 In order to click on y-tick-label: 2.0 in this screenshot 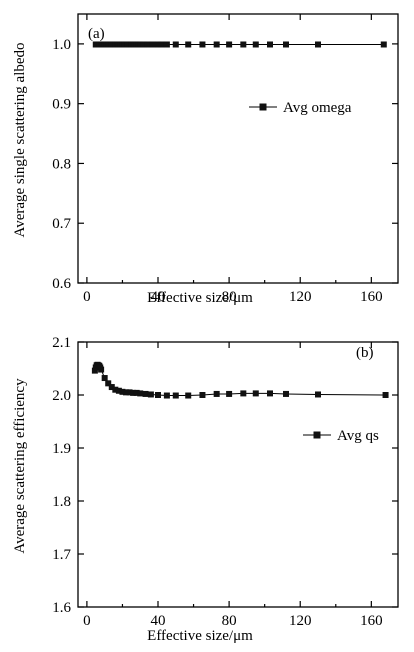, I will do `click(61, 396)`.